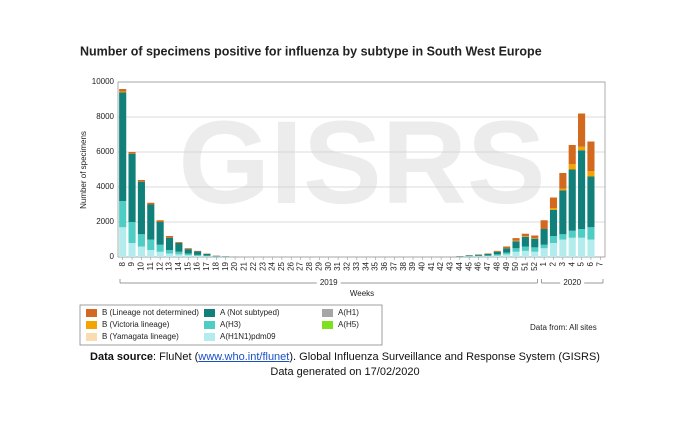 Image resolution: width=690 pixels, height=425 pixels. What do you see at coordinates (281, 265) in the screenshot?
I see `x-tick-label: 25` at bounding box center [281, 265].